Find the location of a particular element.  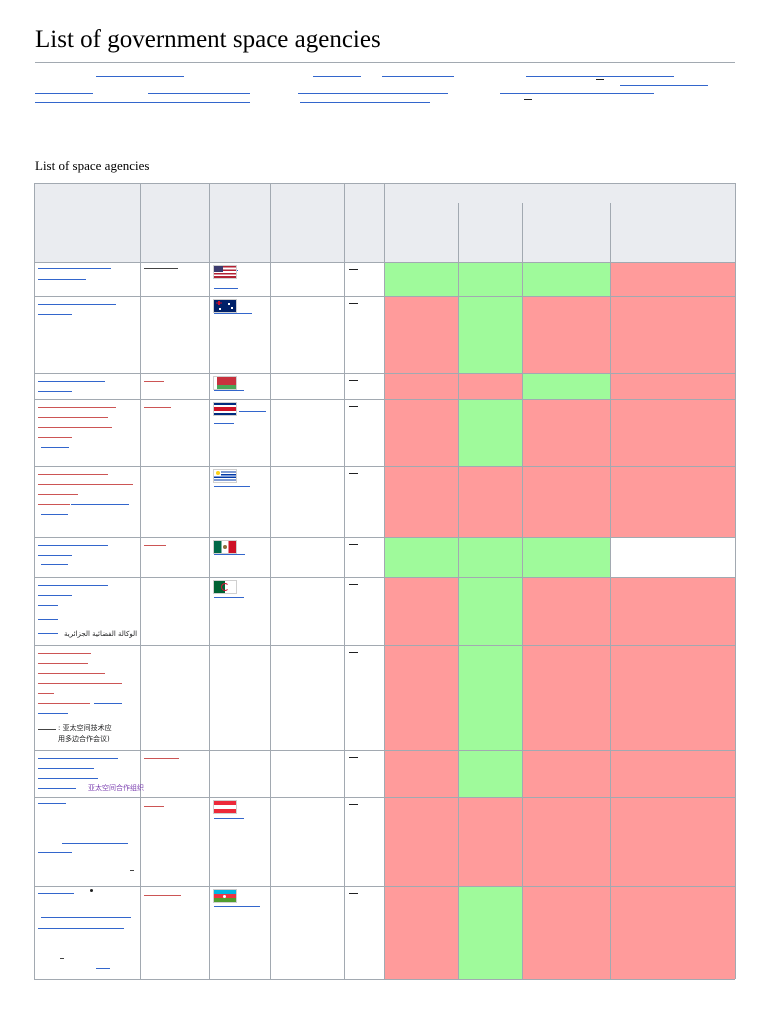

flag-australia is located at coordinates (225, 306).